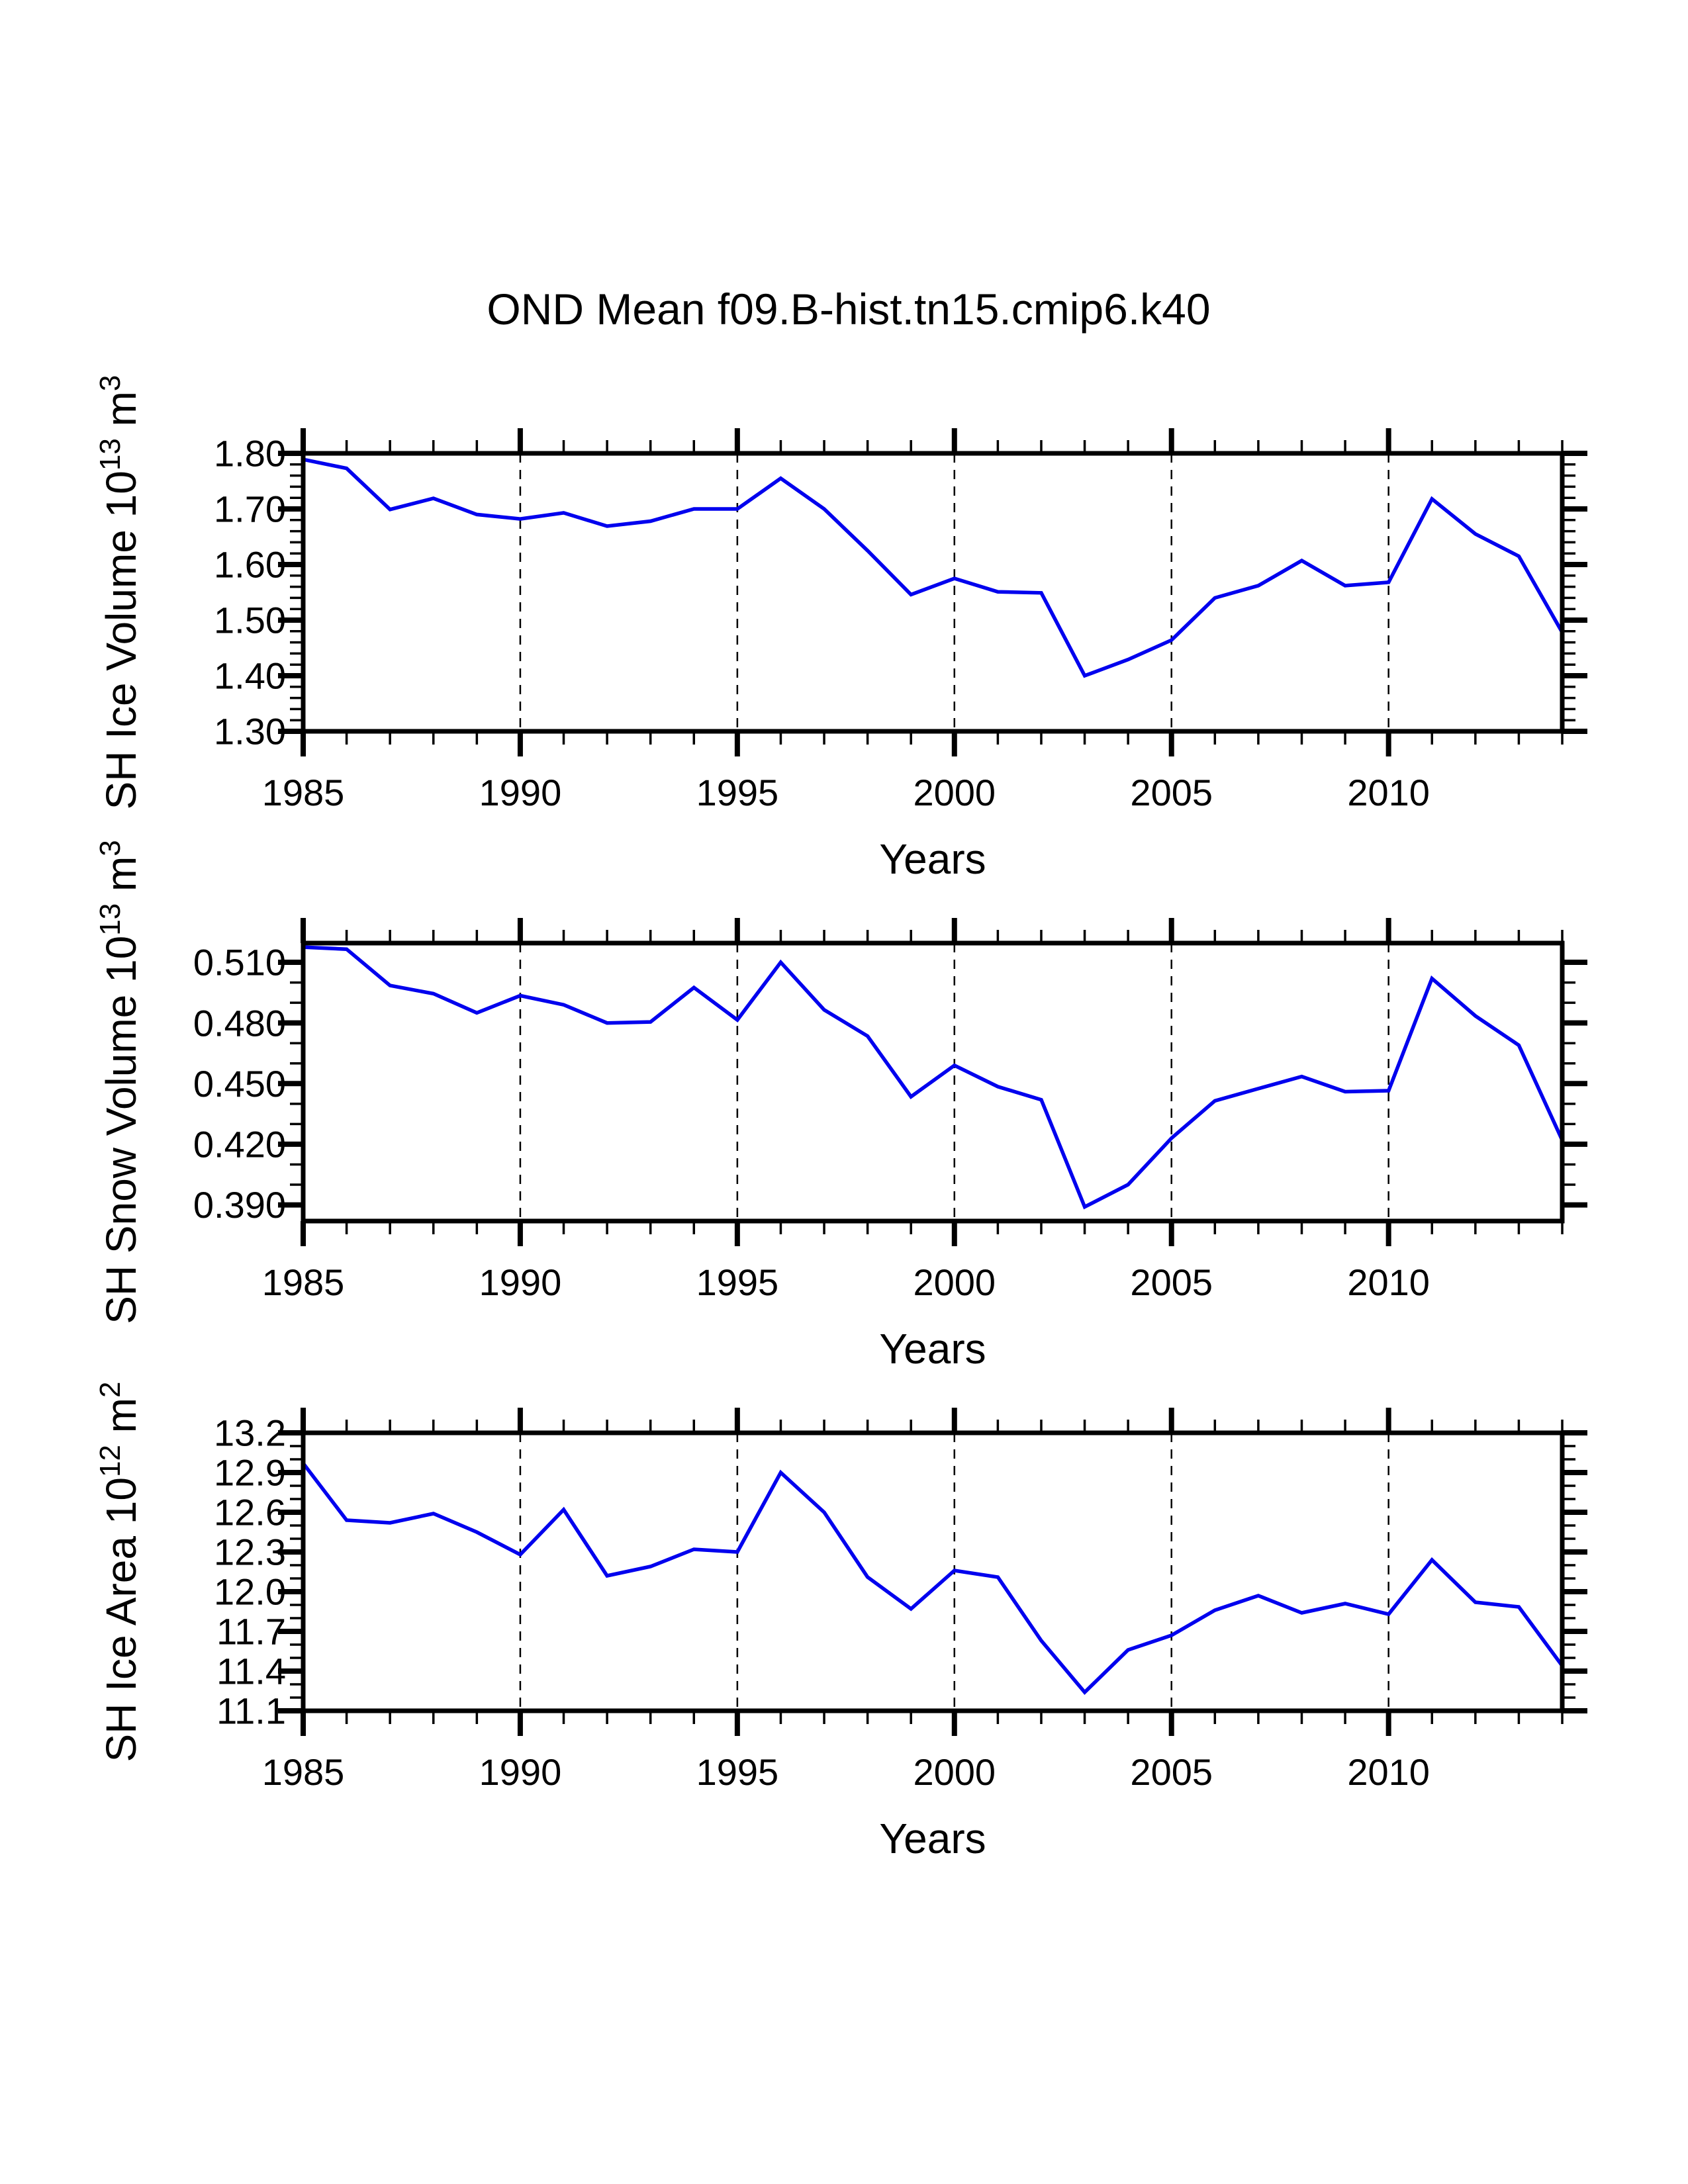 Image resolution: width=1688 pixels, height=2184 pixels. Describe the element at coordinates (251, 1632) in the screenshot. I see `y-axis-tick-label: 11.7` at that location.